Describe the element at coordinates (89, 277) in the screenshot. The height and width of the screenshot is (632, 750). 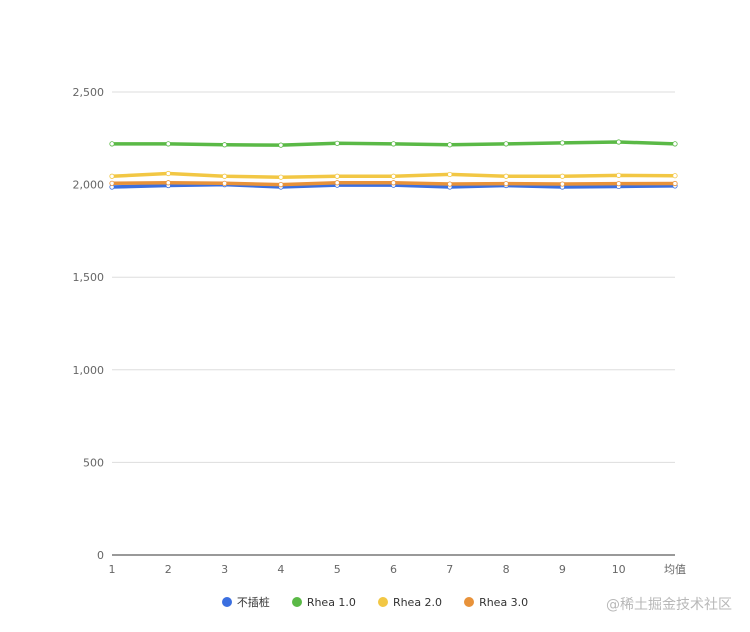
I see `y-tick-label: 1,500` at that location.